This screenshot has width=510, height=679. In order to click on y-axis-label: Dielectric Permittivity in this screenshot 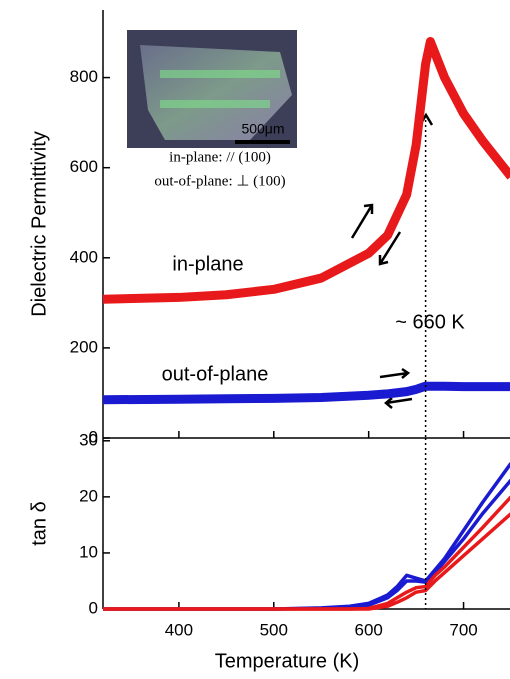, I will do `click(39, 224)`.